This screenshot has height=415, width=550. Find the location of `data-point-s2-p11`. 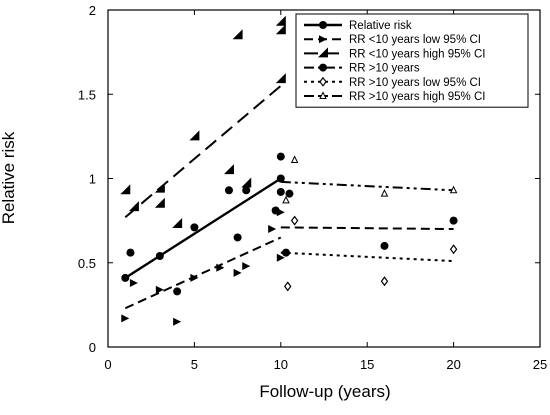

data-point-s2-p11 is located at coordinates (280, 29).